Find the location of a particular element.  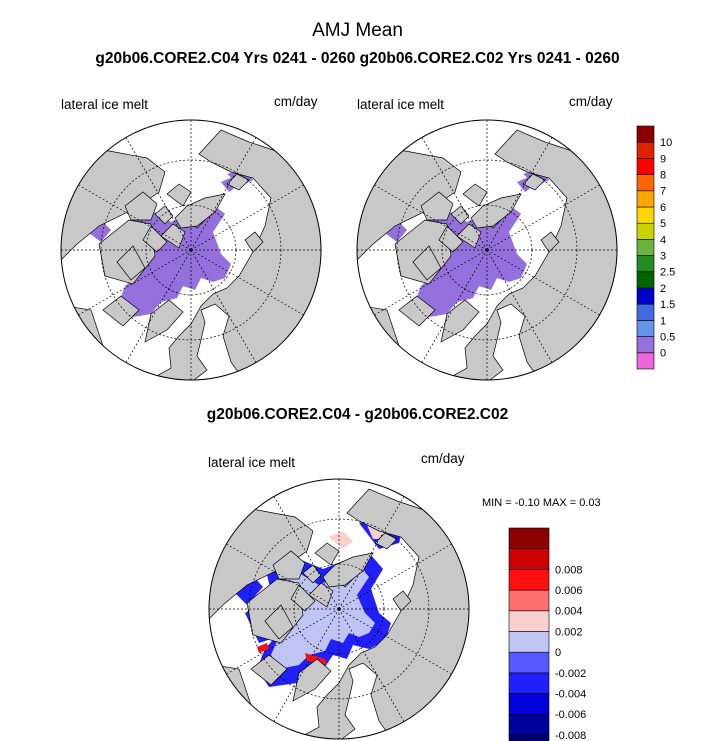

panel-3-border is located at coordinates (339, 609).